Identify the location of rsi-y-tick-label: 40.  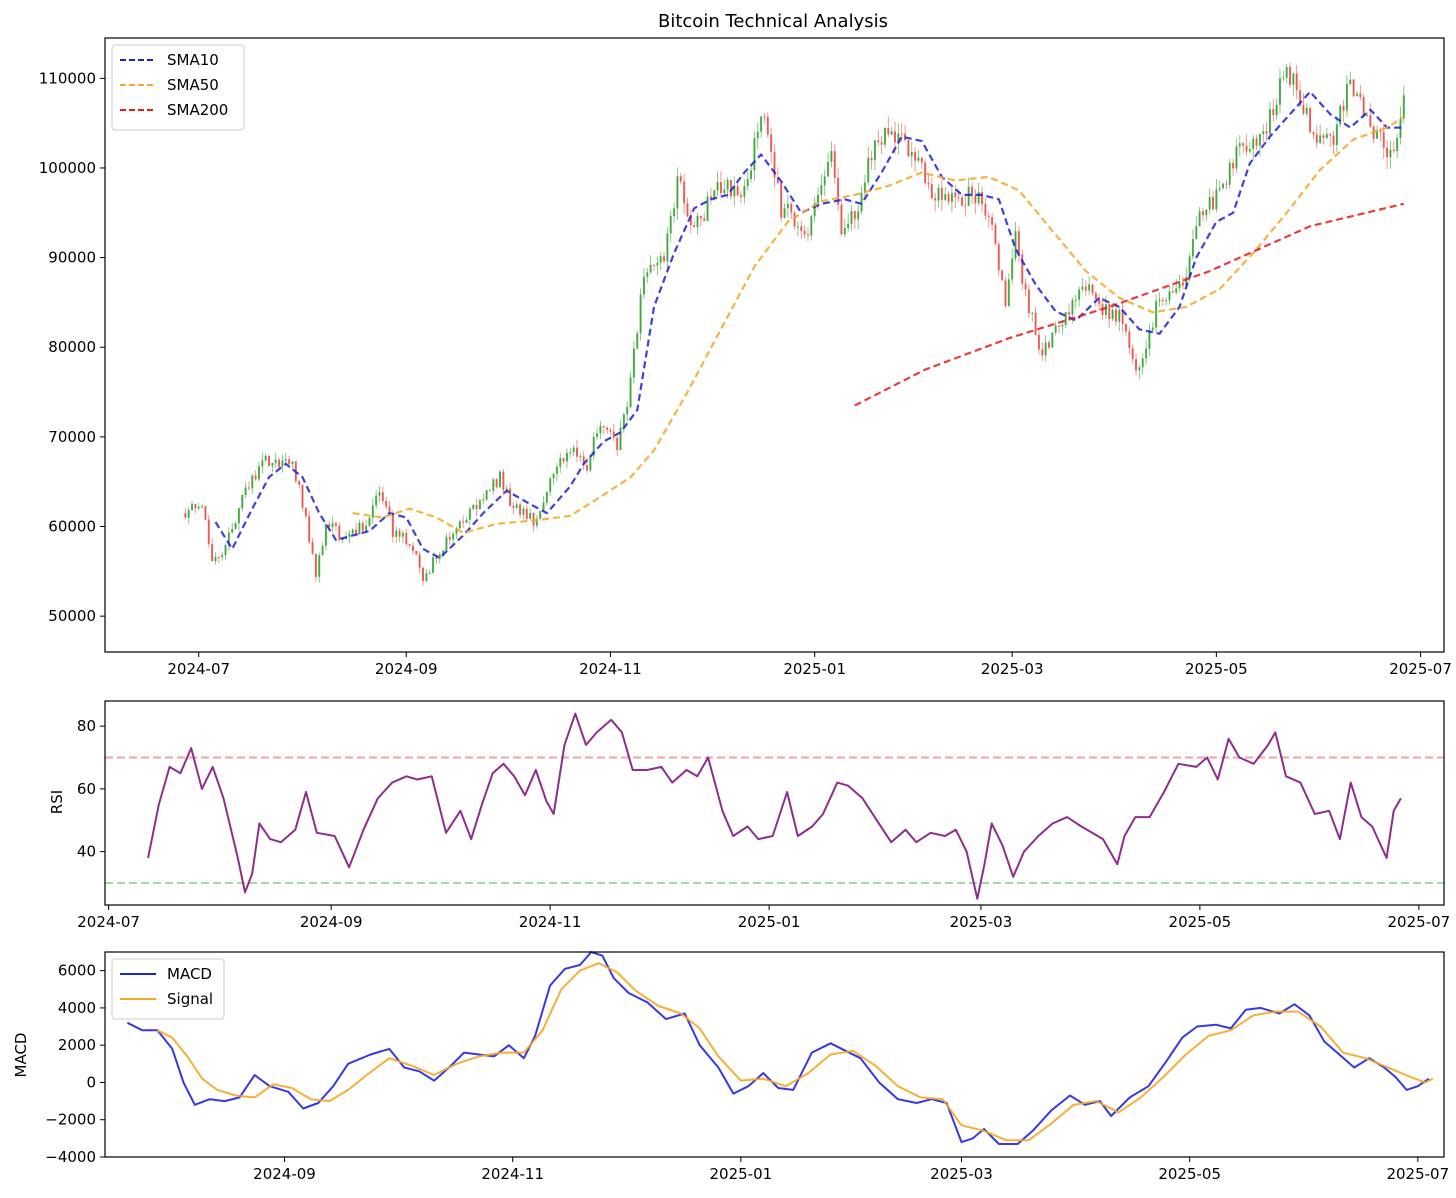
(86, 852).